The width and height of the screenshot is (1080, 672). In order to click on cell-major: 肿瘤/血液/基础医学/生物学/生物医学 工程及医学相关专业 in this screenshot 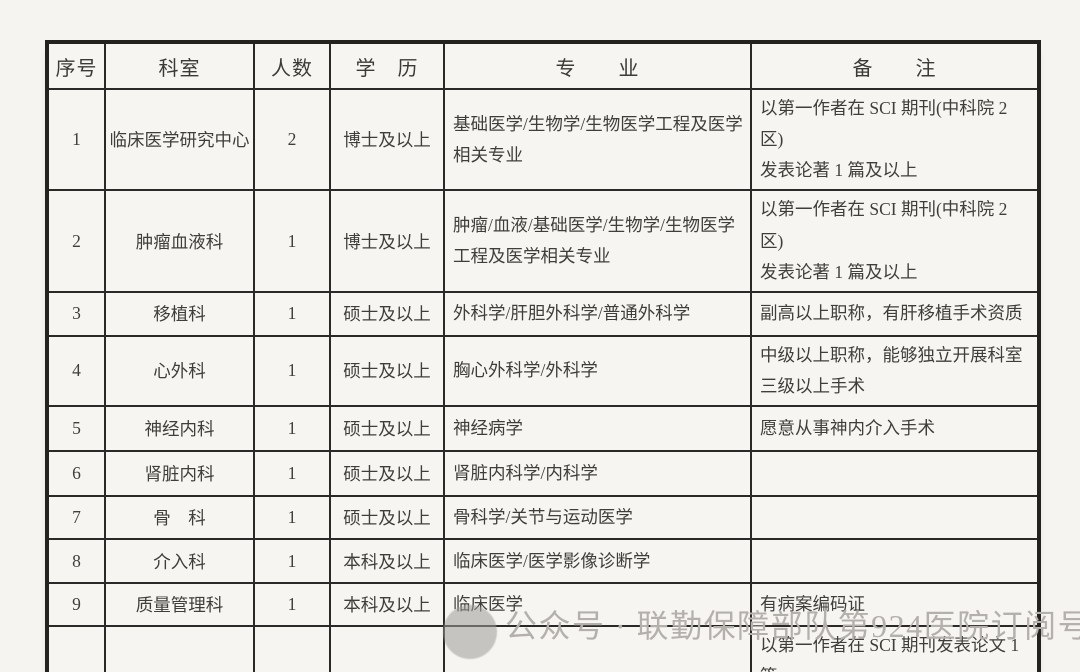, I will do `click(597, 241)`.